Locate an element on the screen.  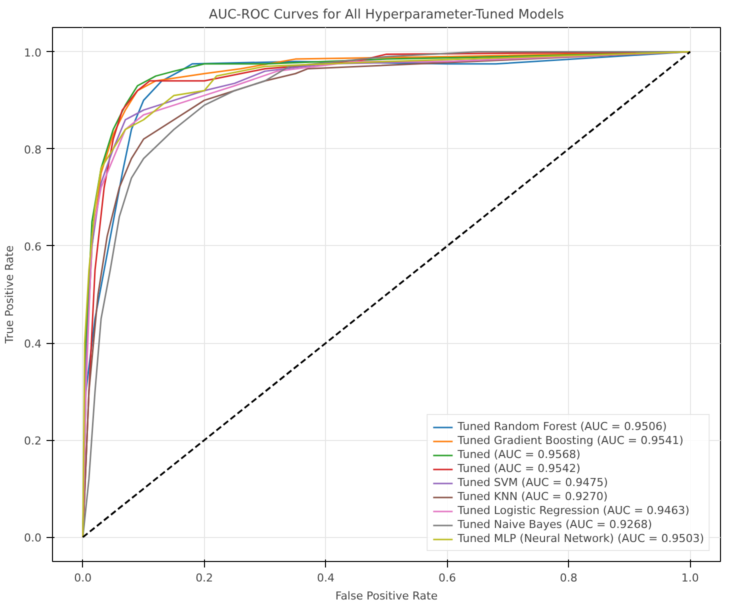
x-tick-label: 1.0 is located at coordinates (690, 578).